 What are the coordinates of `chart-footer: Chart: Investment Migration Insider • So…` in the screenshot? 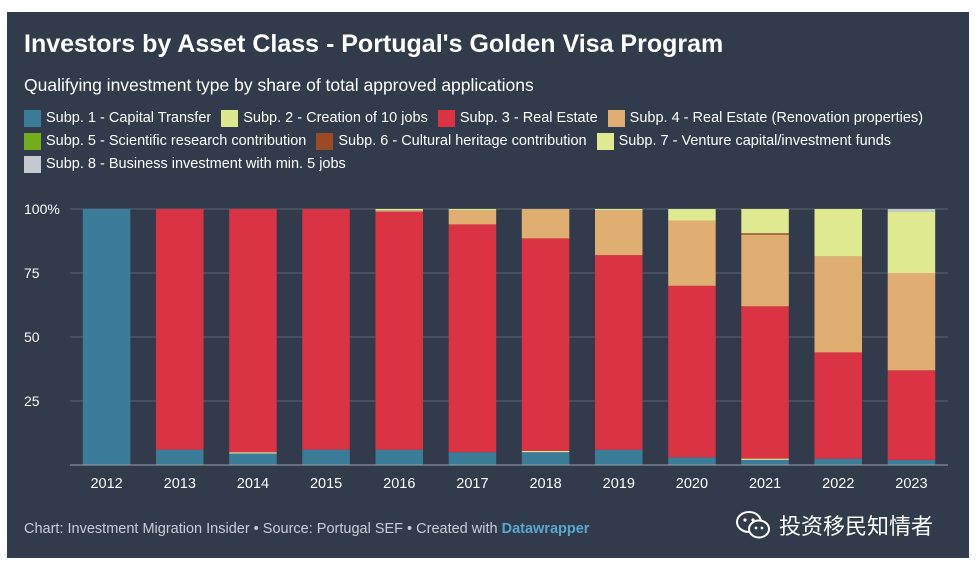 It's located at (306, 529).